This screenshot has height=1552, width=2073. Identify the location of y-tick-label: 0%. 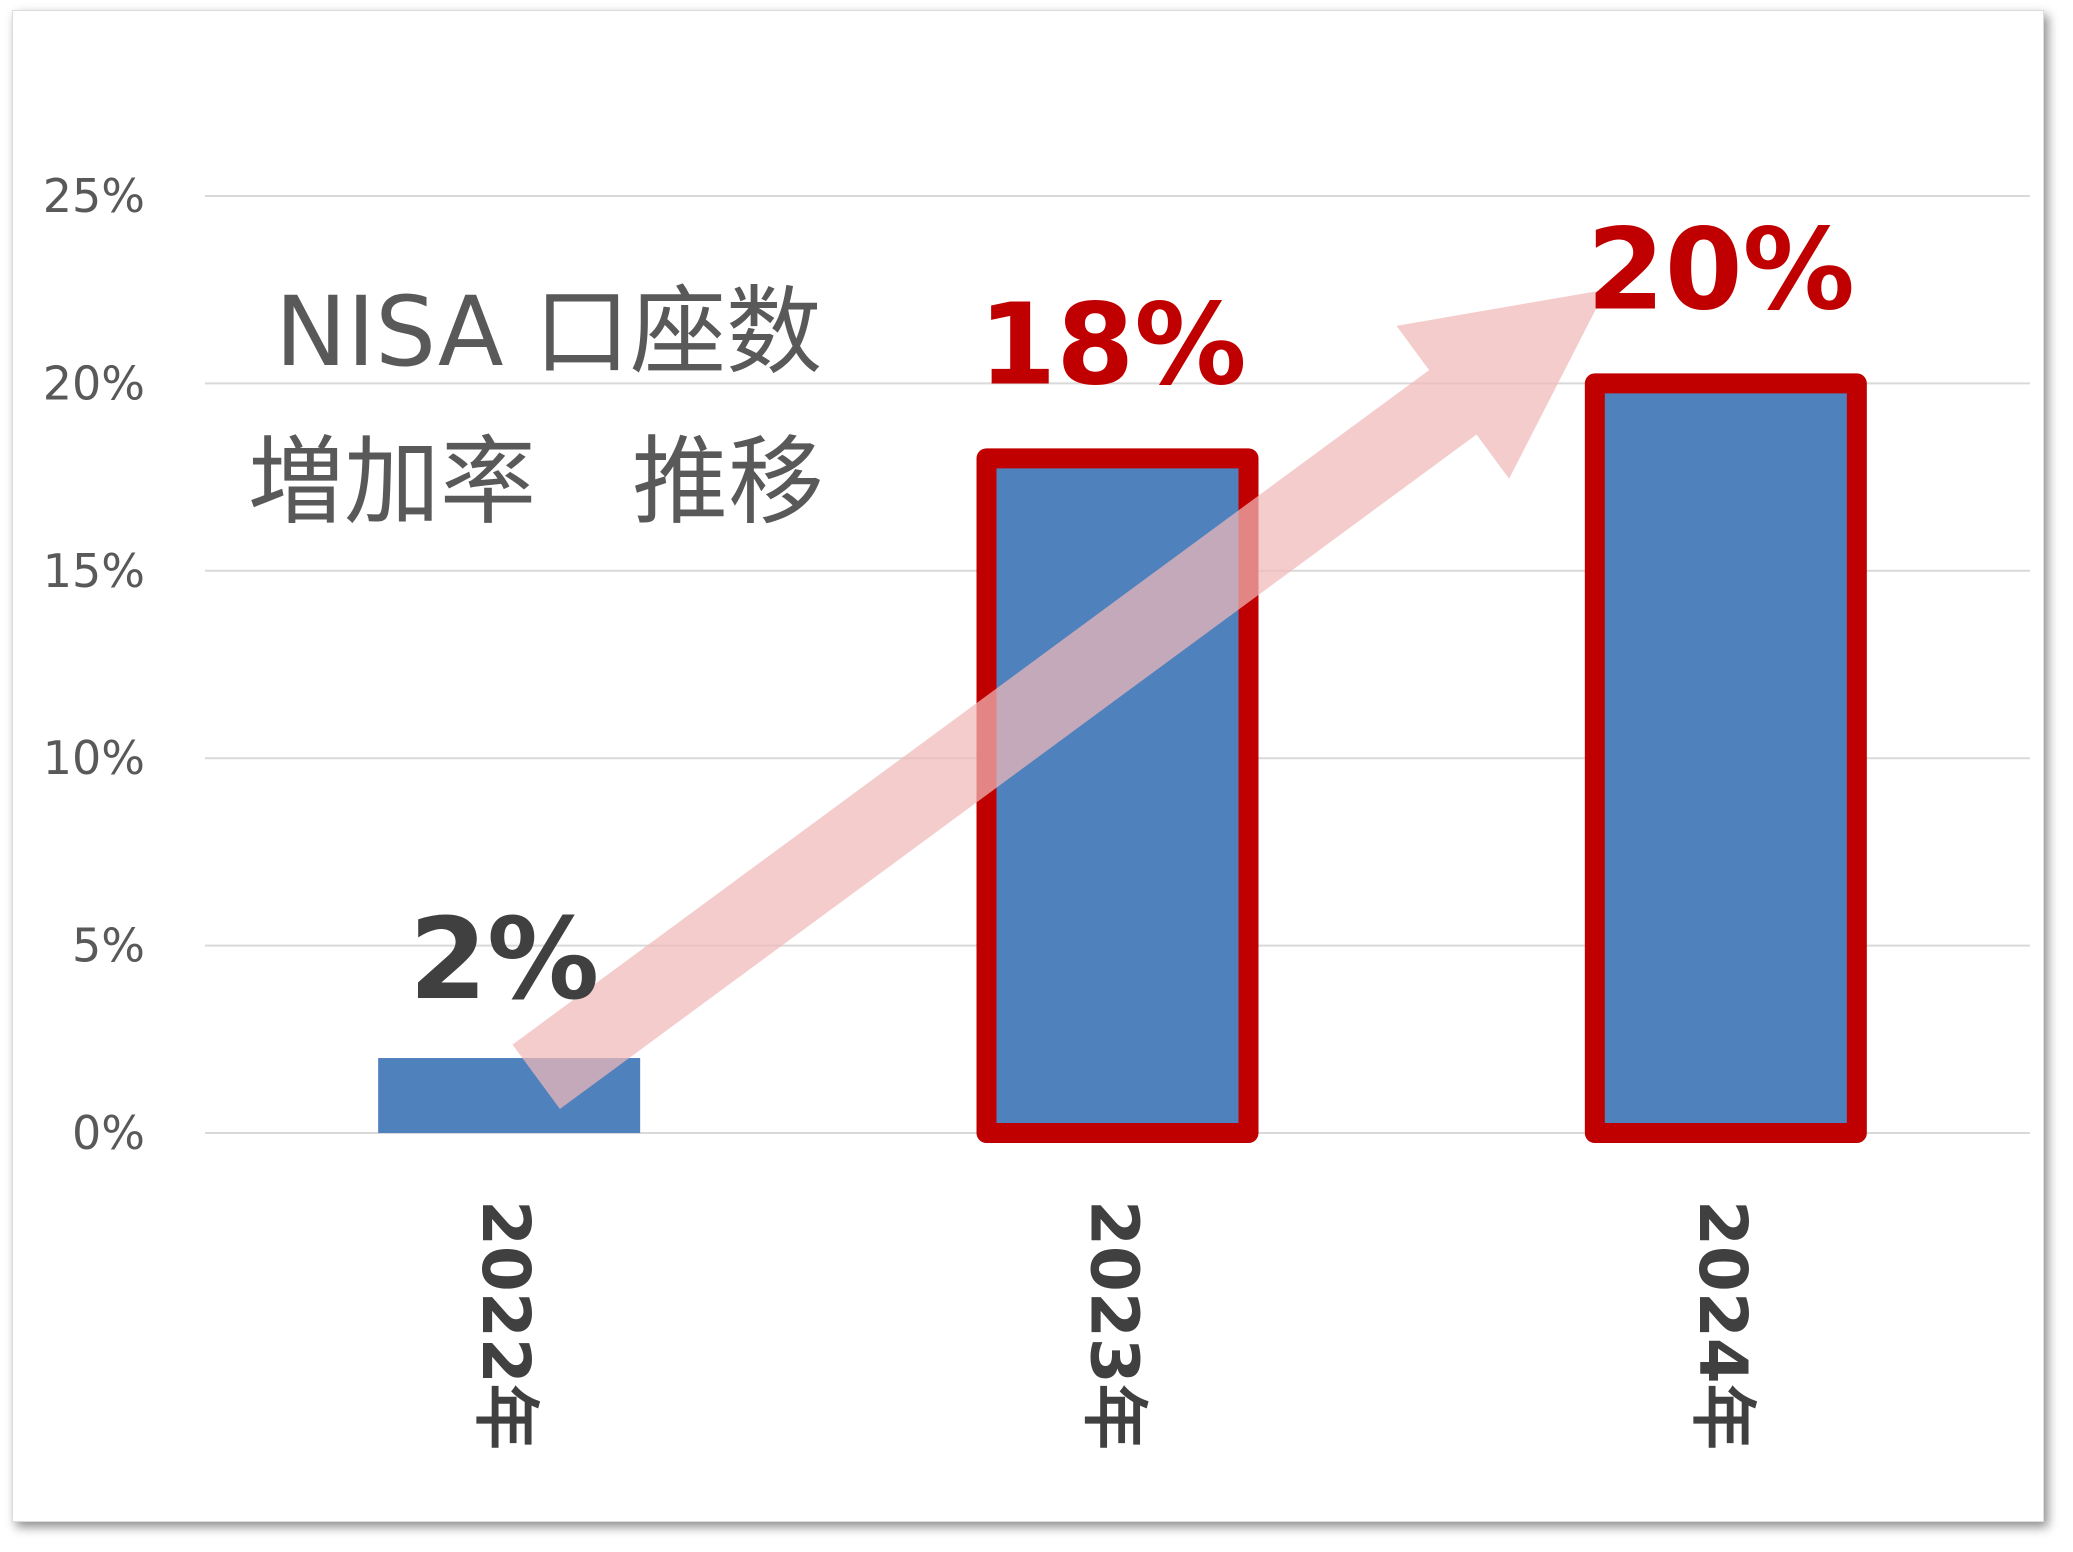
(108, 1133).